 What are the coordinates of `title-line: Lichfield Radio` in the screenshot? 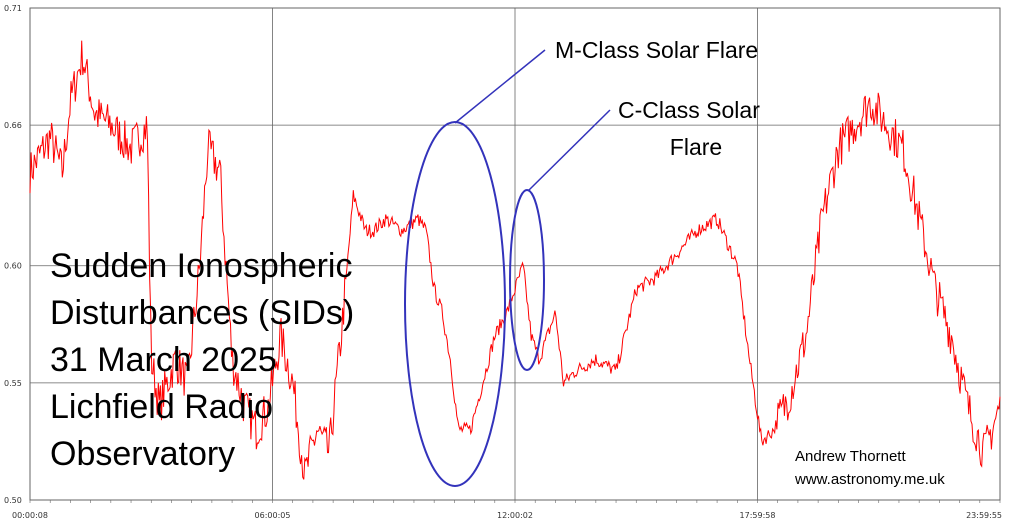 It's located at (161, 407).